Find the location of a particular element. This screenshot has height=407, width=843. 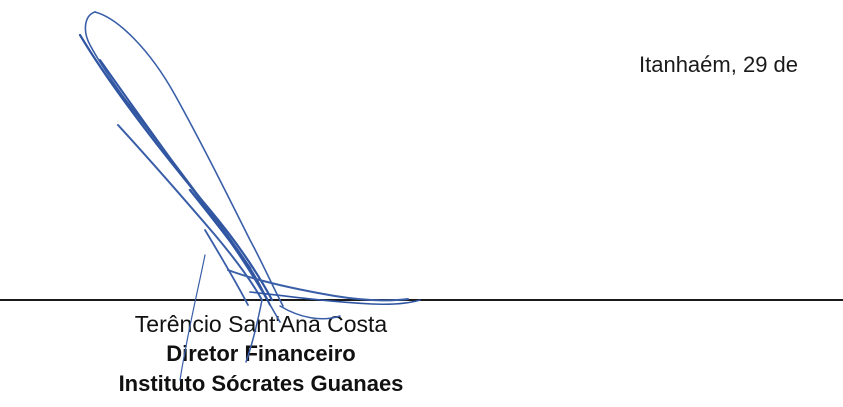

signer-role: Diretor Financeiro is located at coordinates (261, 353).